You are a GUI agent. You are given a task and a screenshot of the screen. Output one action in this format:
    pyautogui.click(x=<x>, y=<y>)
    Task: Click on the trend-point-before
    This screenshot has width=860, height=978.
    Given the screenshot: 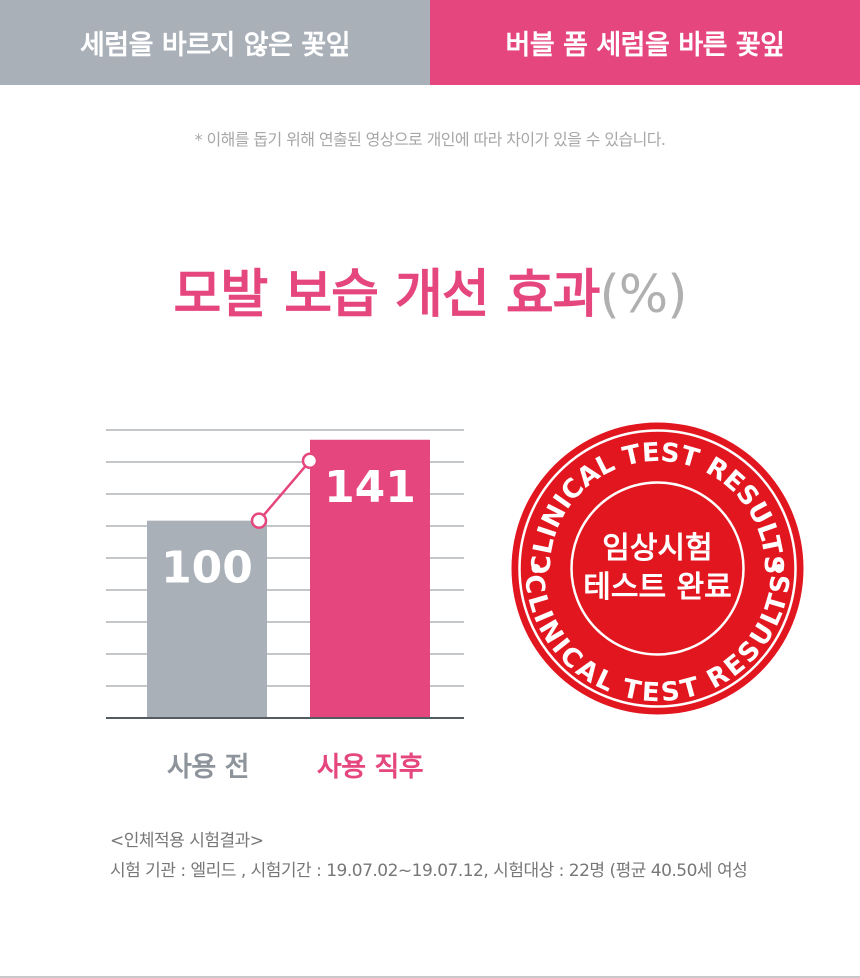 What is the action you would take?
    pyautogui.click(x=259, y=520)
    